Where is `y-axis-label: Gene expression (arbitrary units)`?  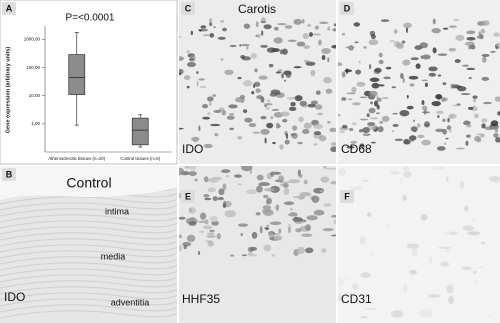 y-axis-label: Gene expression (arbitrary units) is located at coordinates (8, 90).